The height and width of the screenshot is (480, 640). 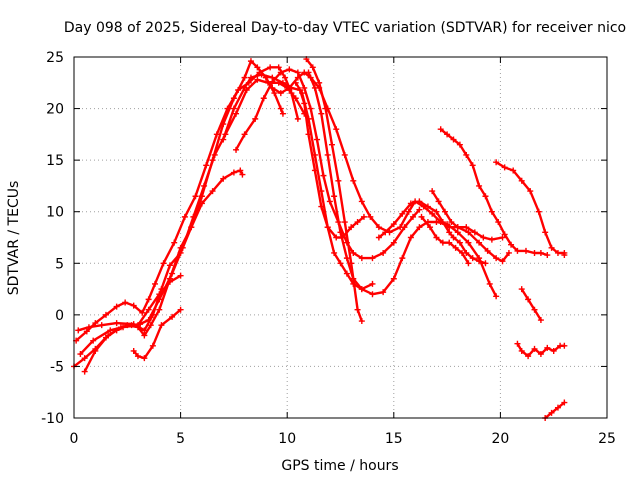 What do you see at coordinates (500, 439) in the screenshot?
I see `x-tick-label: 20` at bounding box center [500, 439].